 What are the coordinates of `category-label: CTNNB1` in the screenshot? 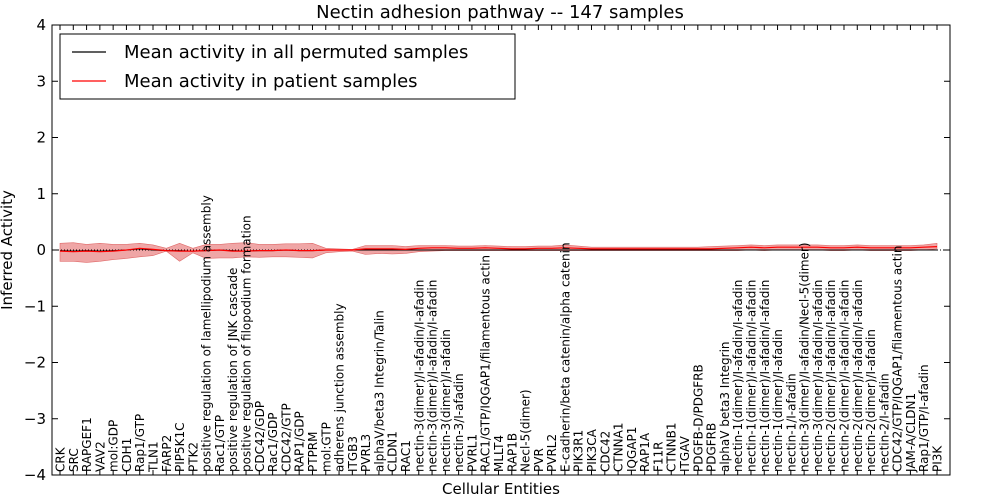 It's located at (672, 447).